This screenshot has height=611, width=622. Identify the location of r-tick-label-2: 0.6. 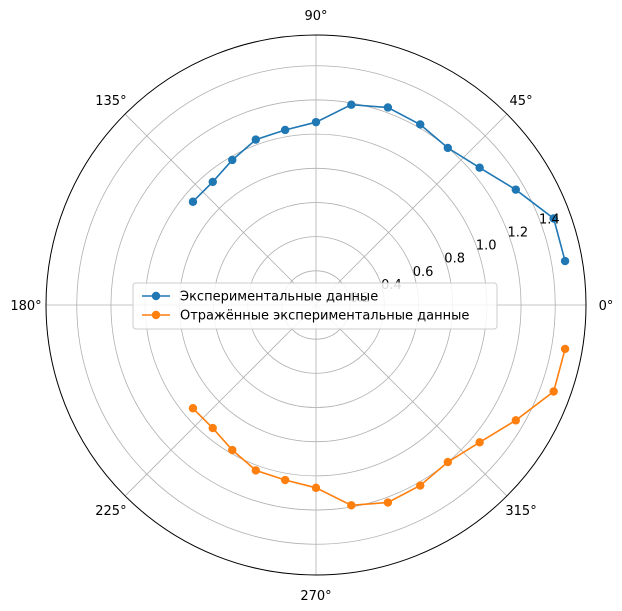
(423, 272).